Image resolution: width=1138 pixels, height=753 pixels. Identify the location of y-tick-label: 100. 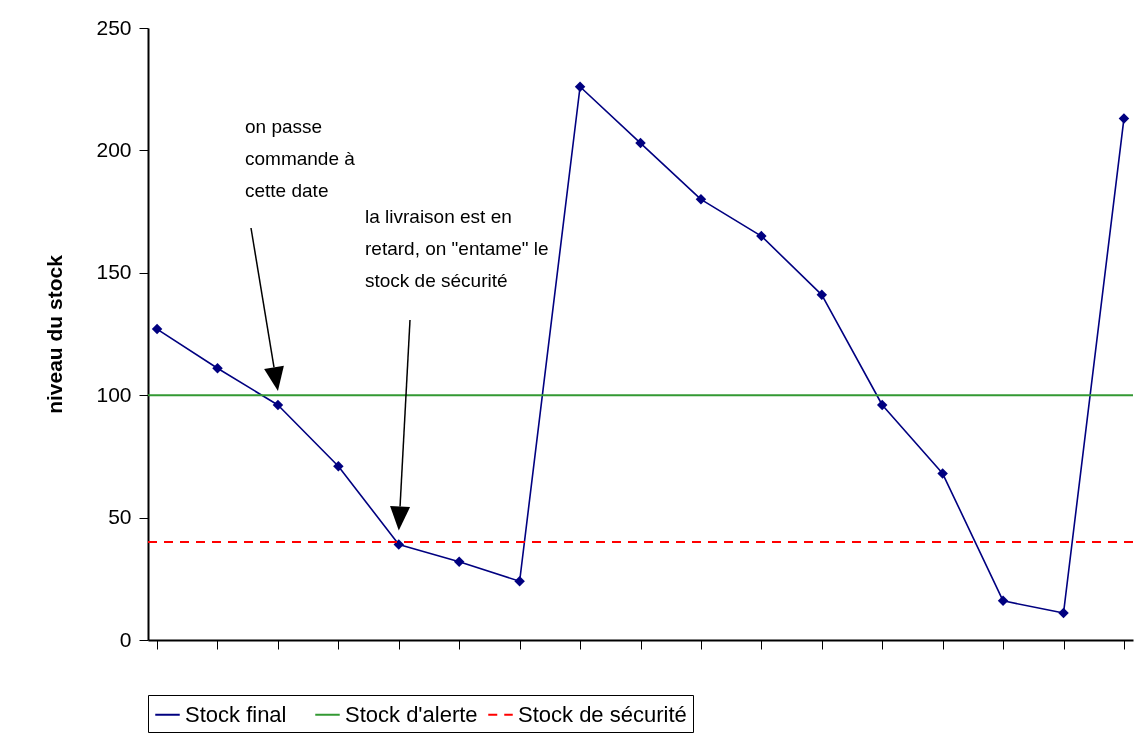
(114, 394).